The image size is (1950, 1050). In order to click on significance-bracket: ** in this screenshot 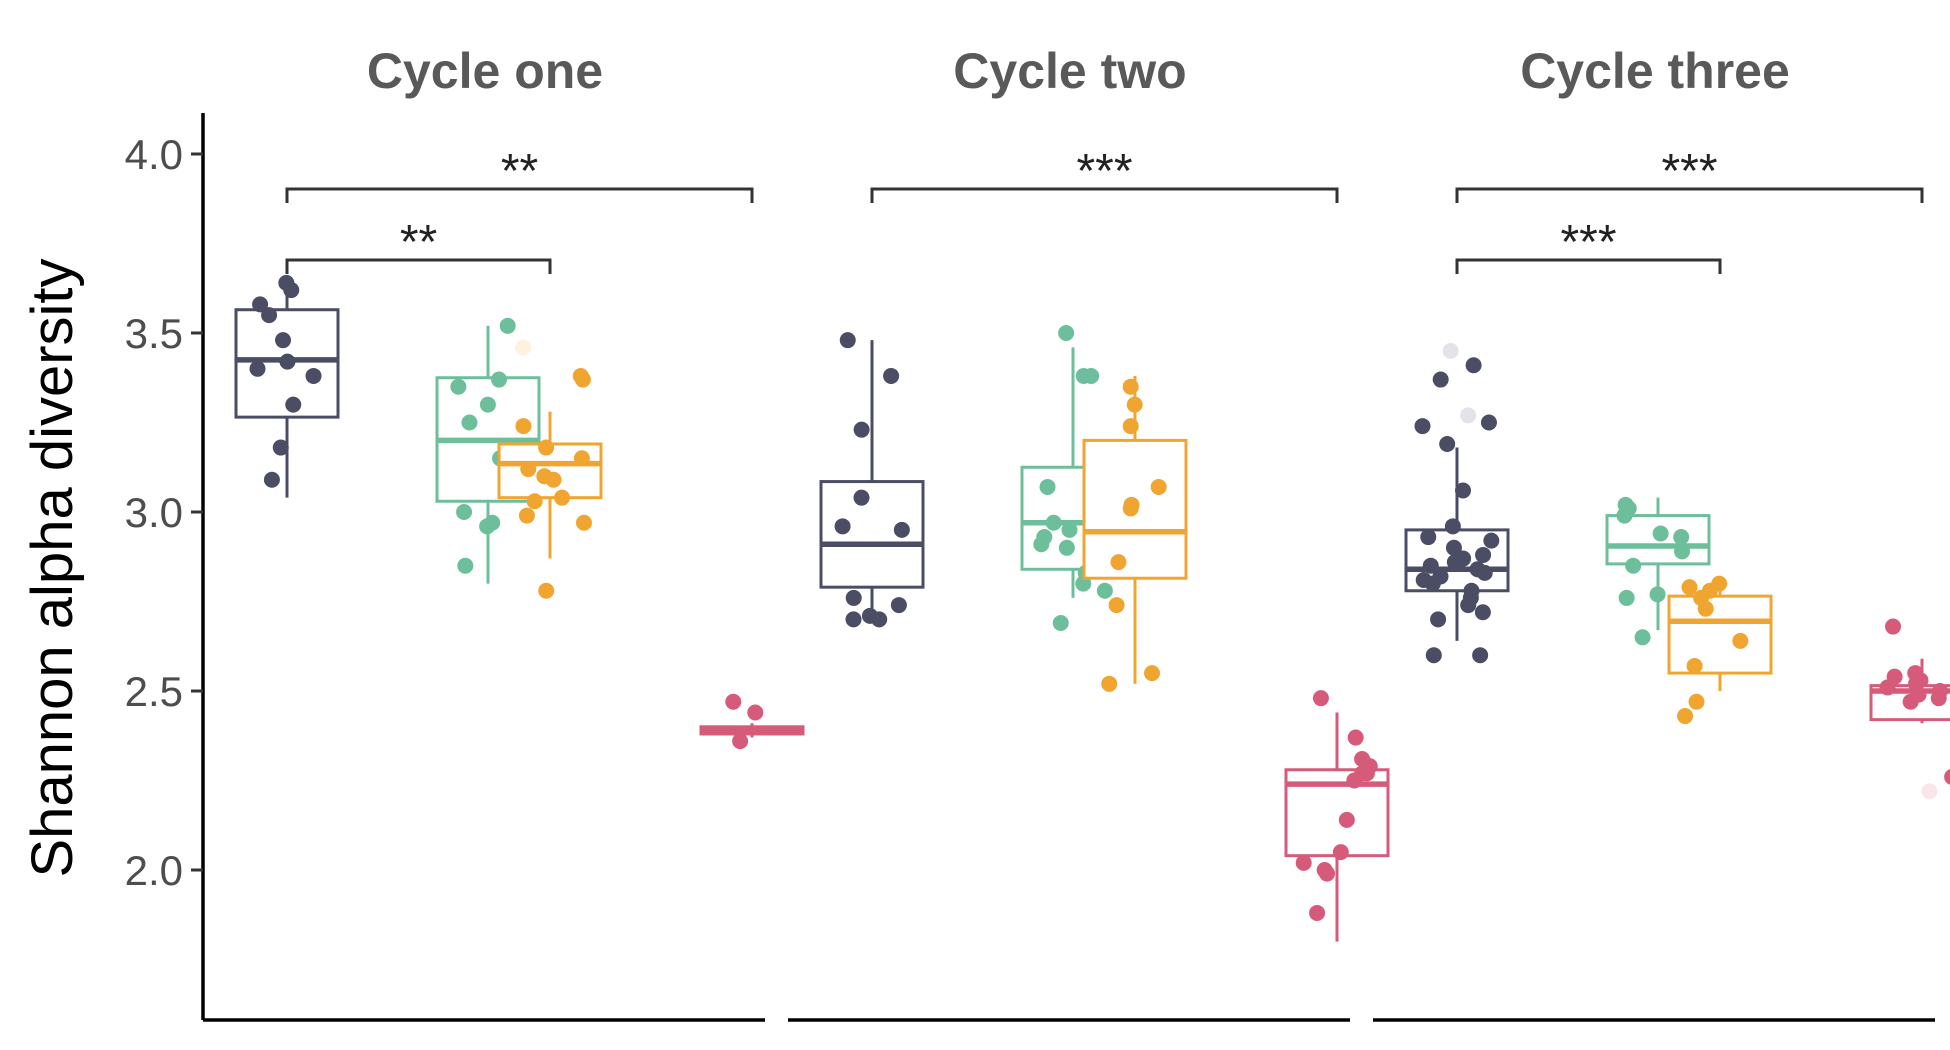, I will do `click(519, 174)`.